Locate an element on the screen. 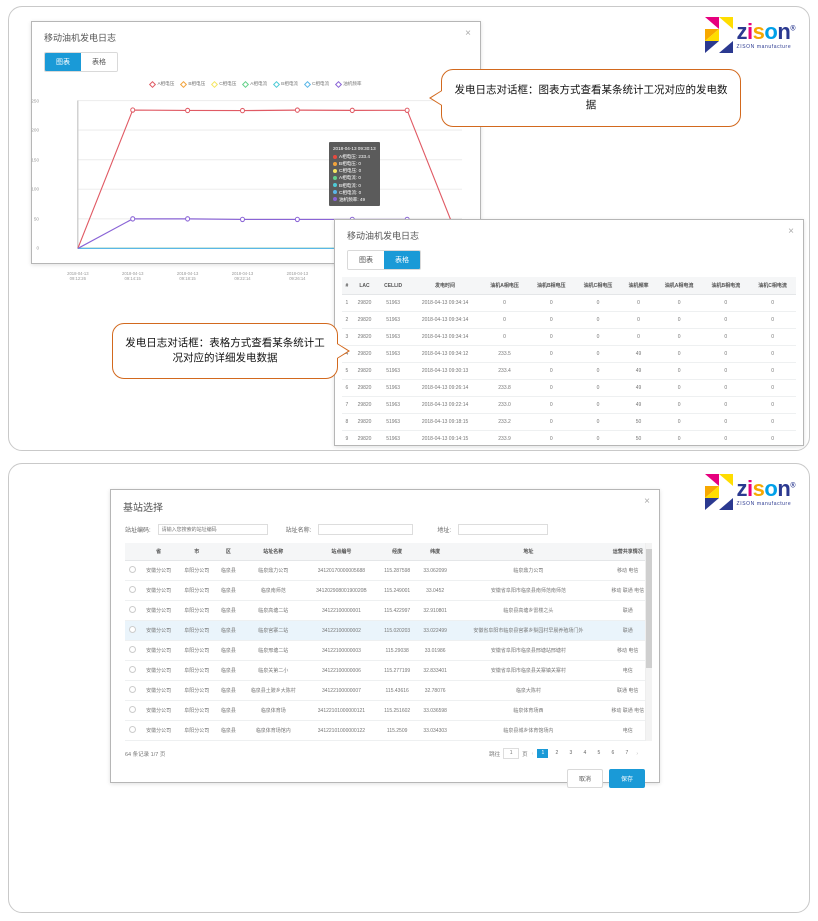 The image size is (818, 921). chart-dialog-close-icon: × is located at coordinates (468, 33).